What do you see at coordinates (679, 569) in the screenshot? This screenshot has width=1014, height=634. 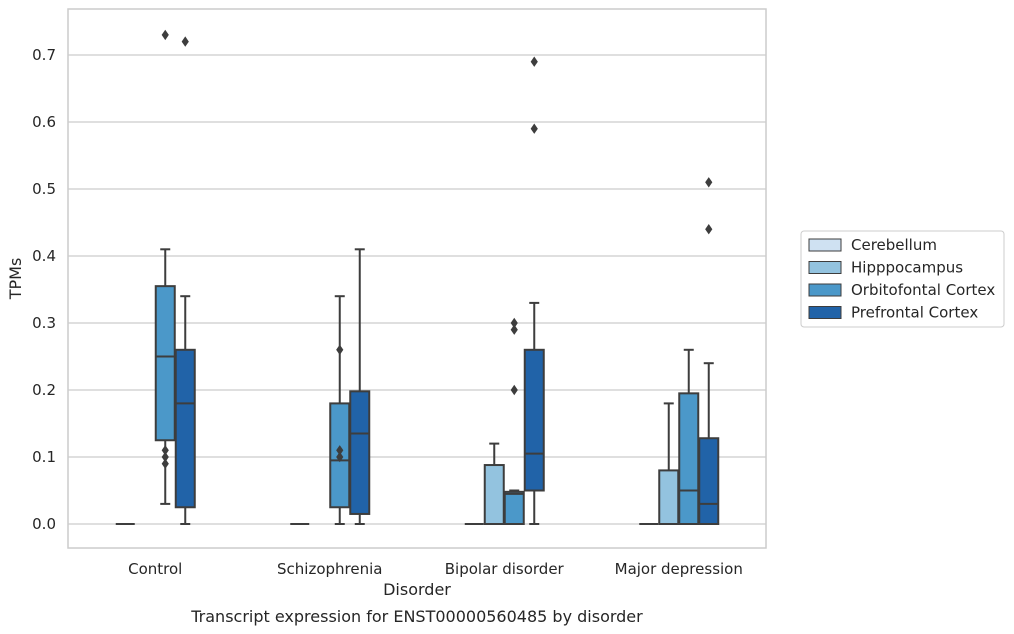 I see `x-tick-label: Major depression` at bounding box center [679, 569].